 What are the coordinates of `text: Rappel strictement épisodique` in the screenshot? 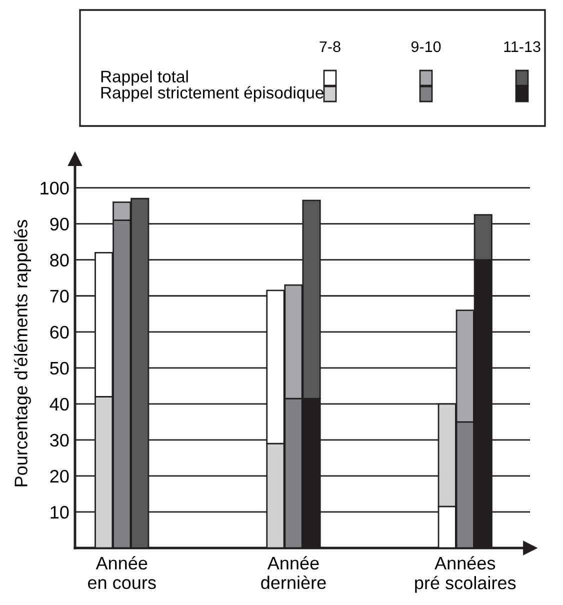 It's located at (212, 94).